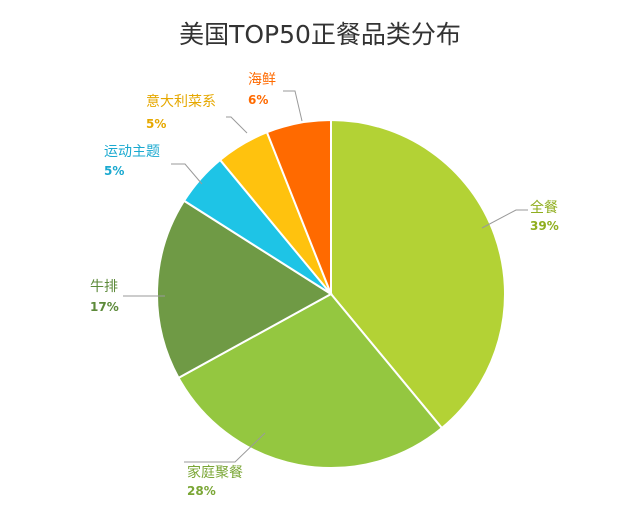 This screenshot has width=640, height=509. I want to click on slice-label-5: 海鲜, so click(262, 80).